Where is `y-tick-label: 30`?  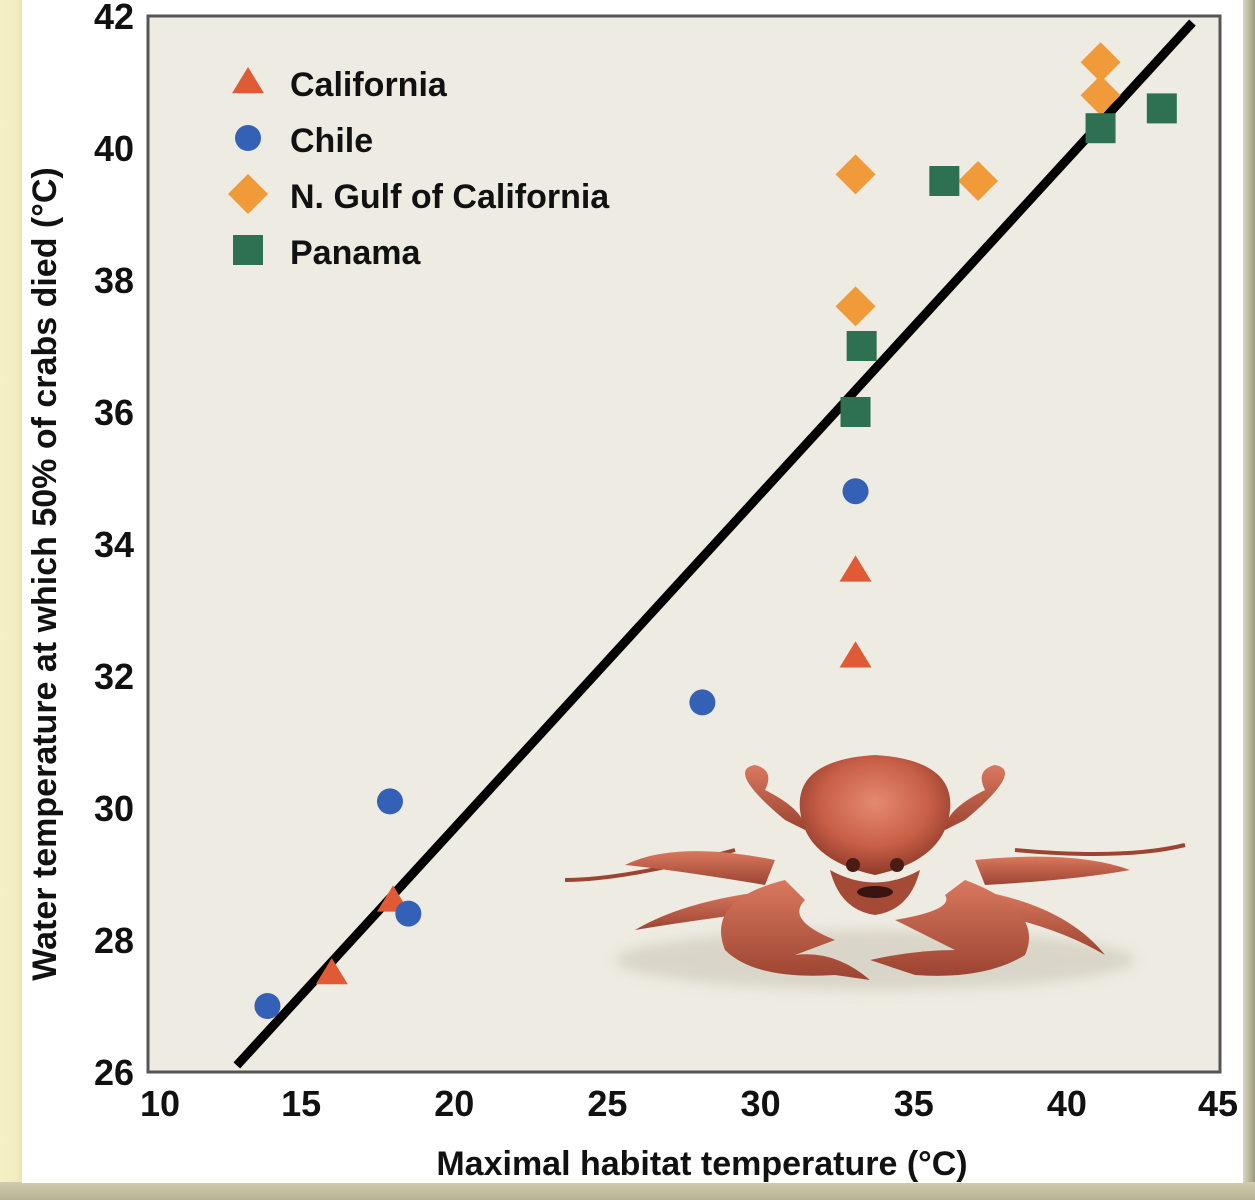
y-tick-label: 30 is located at coordinates (114, 808).